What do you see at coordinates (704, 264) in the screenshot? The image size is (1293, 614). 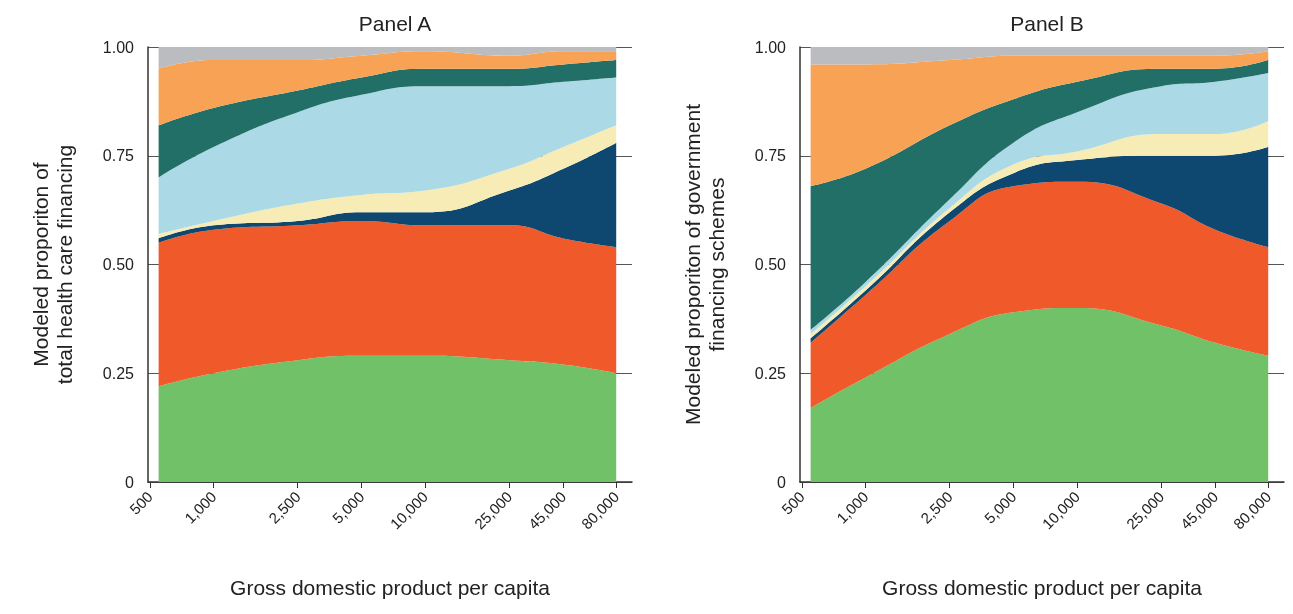 I see `y-axis-title: Modeled proporiton of government financing schemes` at bounding box center [704, 264].